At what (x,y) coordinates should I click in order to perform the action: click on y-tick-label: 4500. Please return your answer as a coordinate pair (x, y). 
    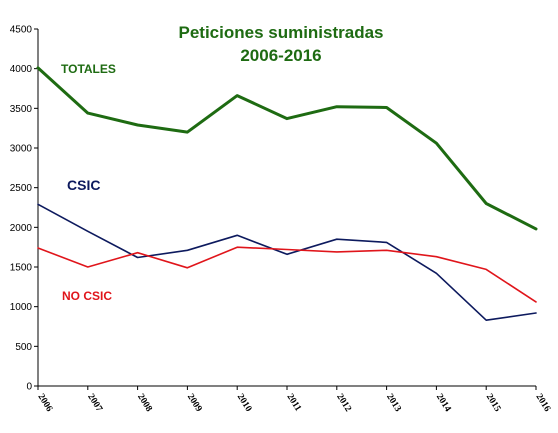
    Looking at the image, I should click on (21, 30).